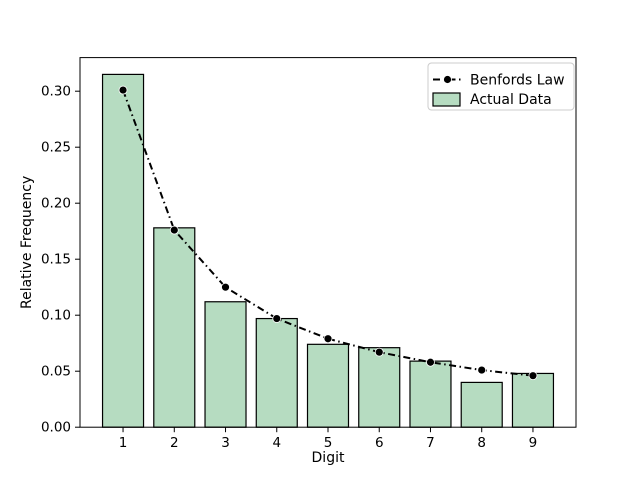 This screenshot has height=480, width=640. What do you see at coordinates (174, 443) in the screenshot?
I see `x-tick-label: 2` at bounding box center [174, 443].